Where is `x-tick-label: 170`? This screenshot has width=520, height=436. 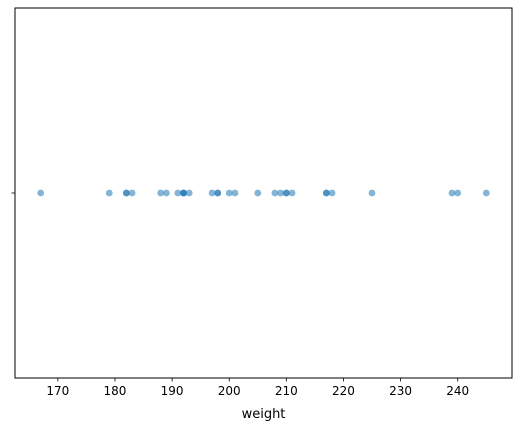 x-tick-label: 170 is located at coordinates (57, 391).